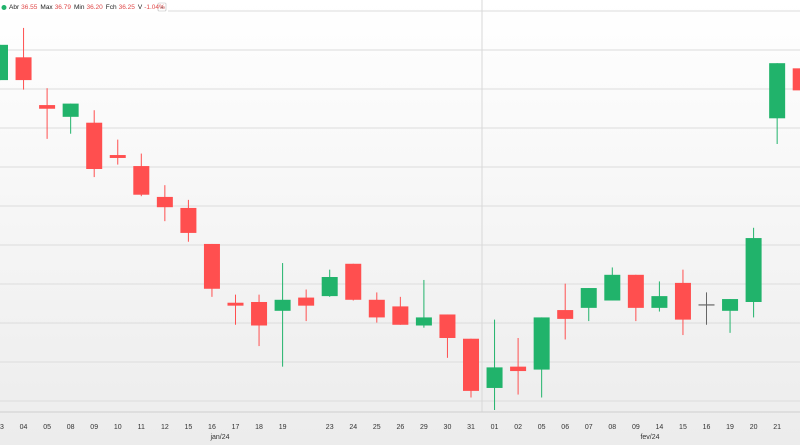  I want to click on header-label: Max, so click(46, 7).